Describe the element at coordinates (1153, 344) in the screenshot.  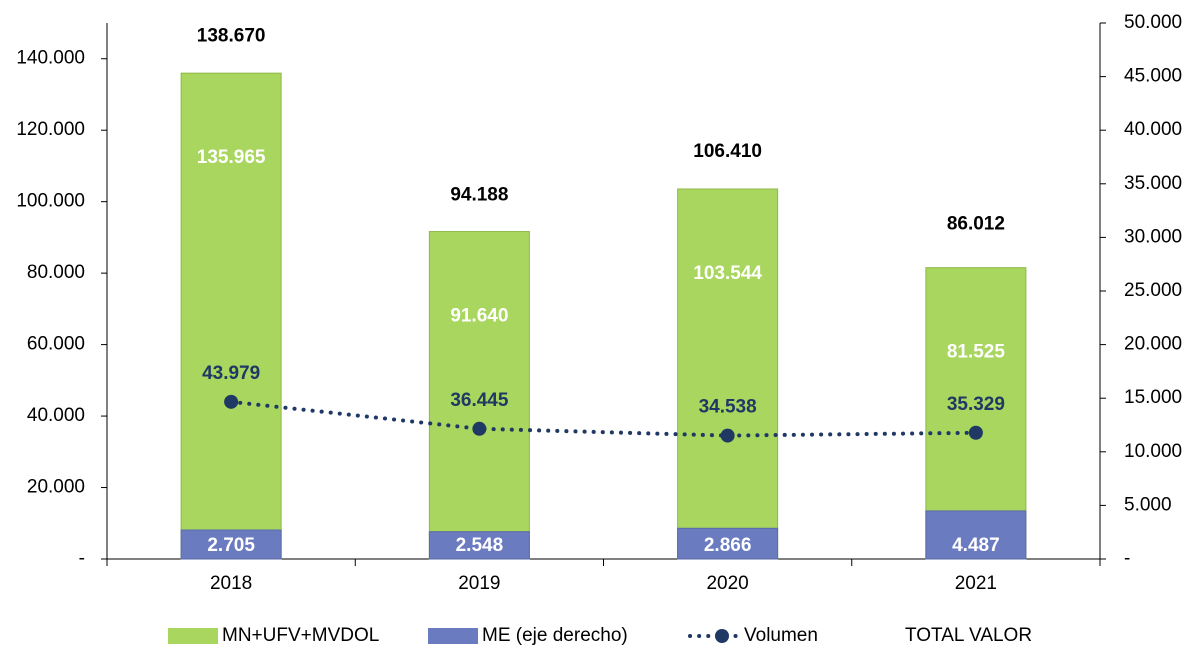
I see `y2-tick-label: 20.000` at that location.